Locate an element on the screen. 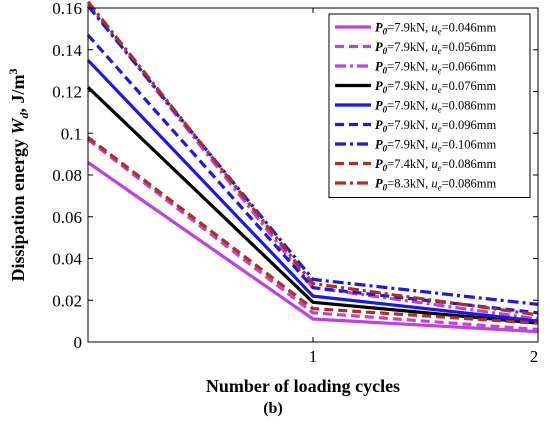 Image resolution: width=550 pixels, height=424 pixels. y-tick-label: 0.12 is located at coordinates (67, 92).